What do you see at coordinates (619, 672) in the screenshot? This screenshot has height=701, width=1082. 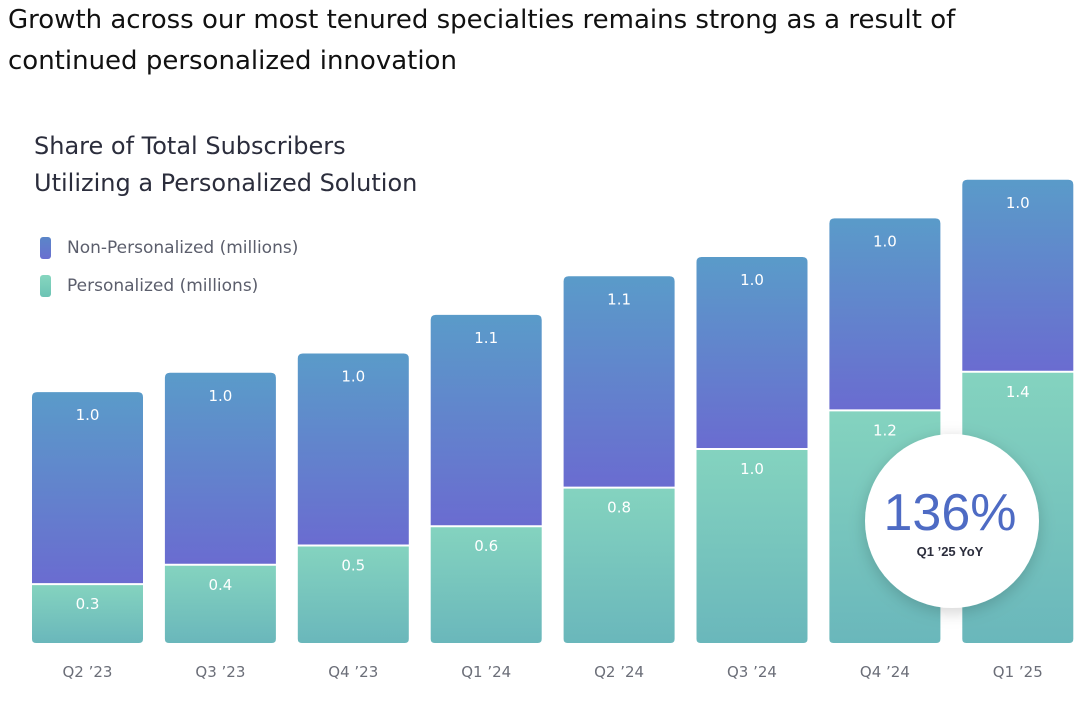 I see `x-tick-label: Q2 ’24` at bounding box center [619, 672].